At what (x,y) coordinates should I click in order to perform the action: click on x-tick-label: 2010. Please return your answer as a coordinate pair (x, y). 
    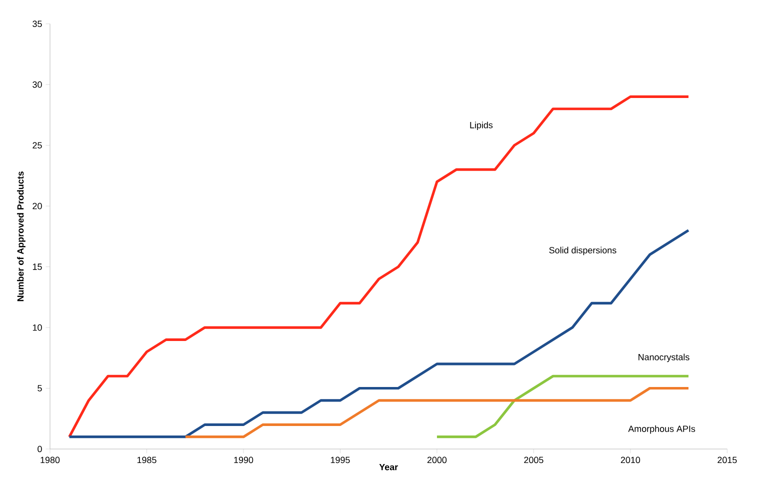
    Looking at the image, I should click on (630, 460).